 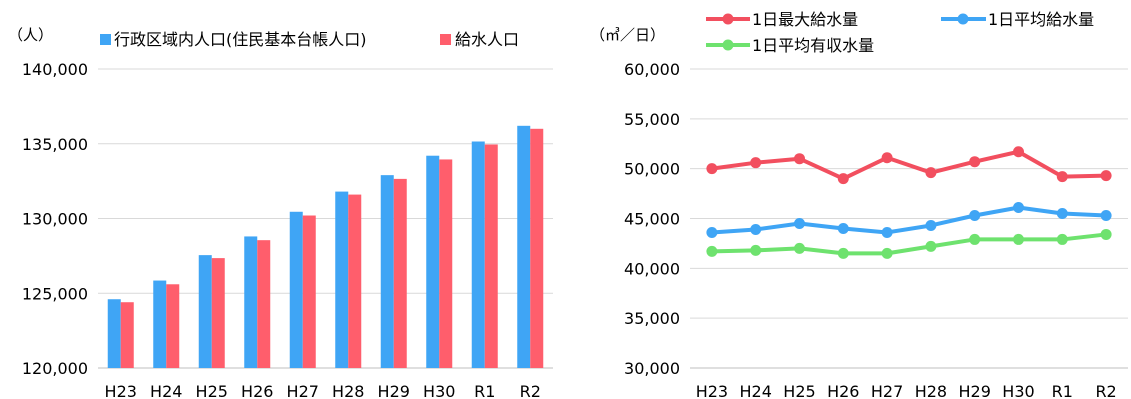 I want to click on bar-y-tick-label: 135,000, so click(x=55, y=144).